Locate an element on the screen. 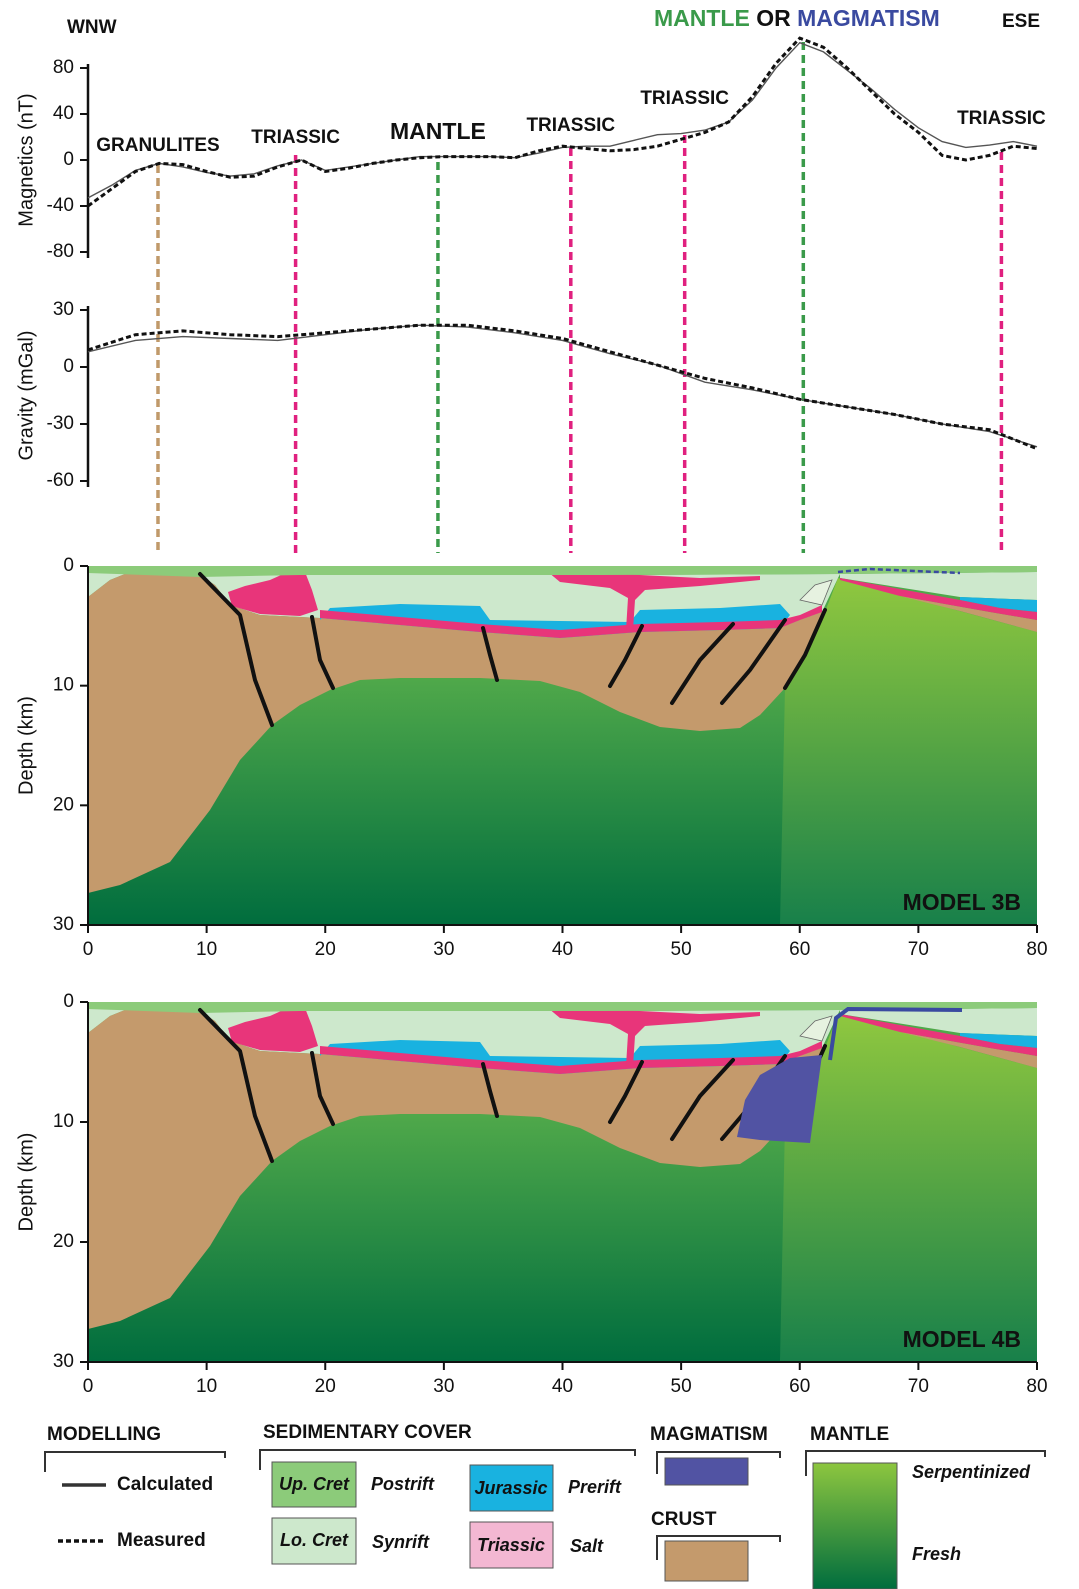 The image size is (1079, 1589). direction-label: WNW is located at coordinates (92, 27).